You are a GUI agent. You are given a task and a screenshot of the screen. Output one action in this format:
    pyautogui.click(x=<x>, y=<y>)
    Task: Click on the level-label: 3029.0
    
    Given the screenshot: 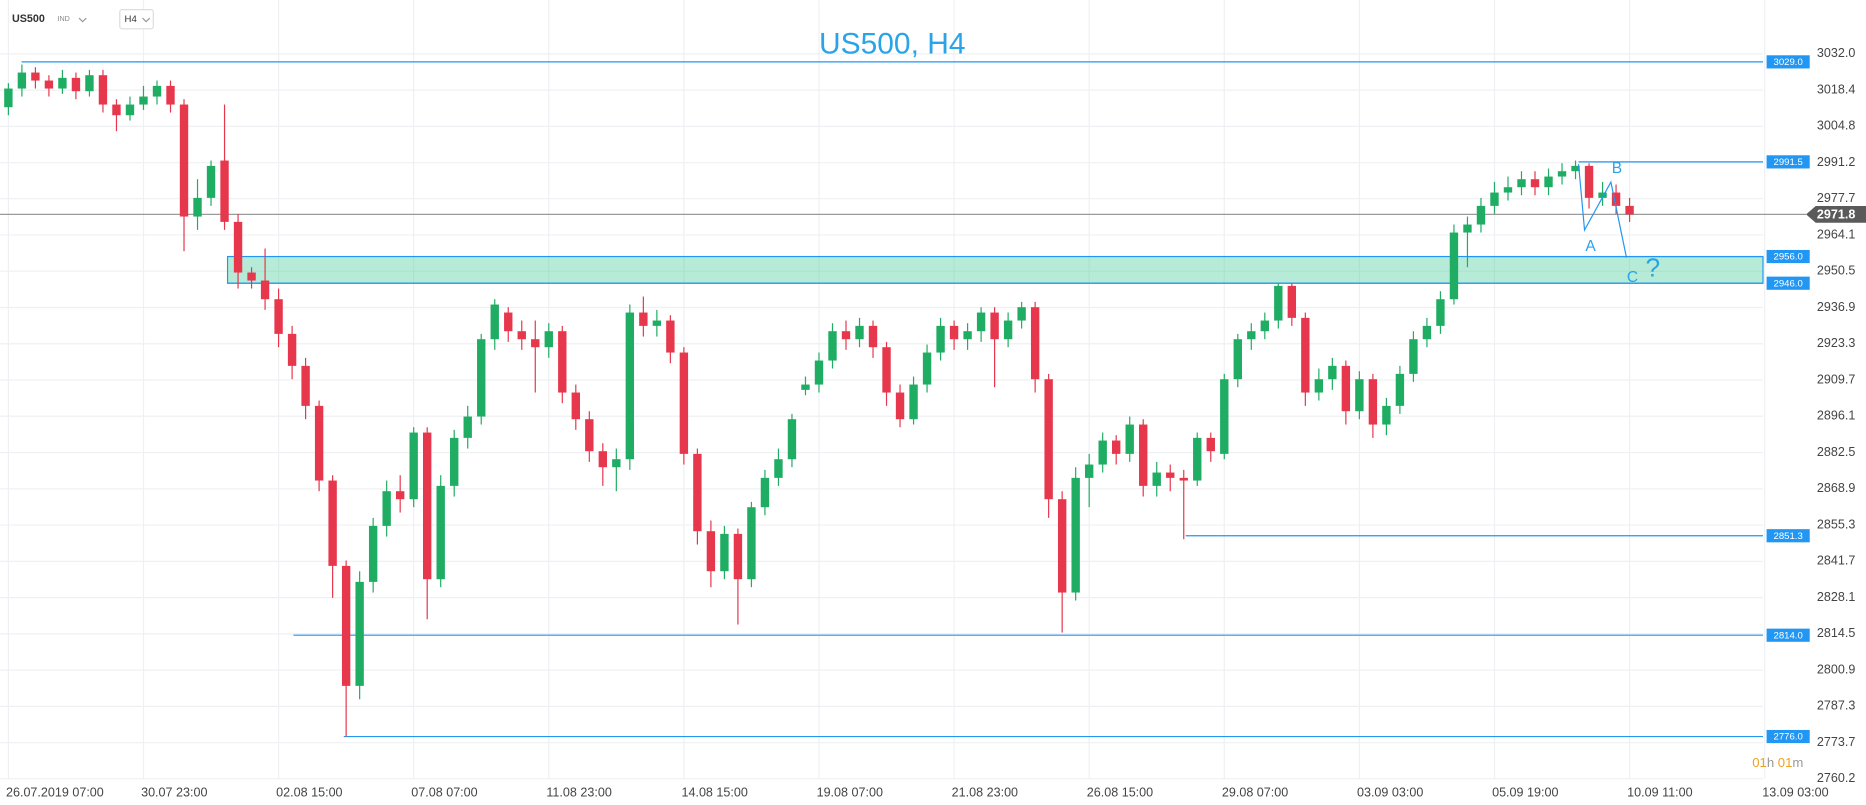 What is the action you would take?
    pyautogui.click(x=1788, y=62)
    